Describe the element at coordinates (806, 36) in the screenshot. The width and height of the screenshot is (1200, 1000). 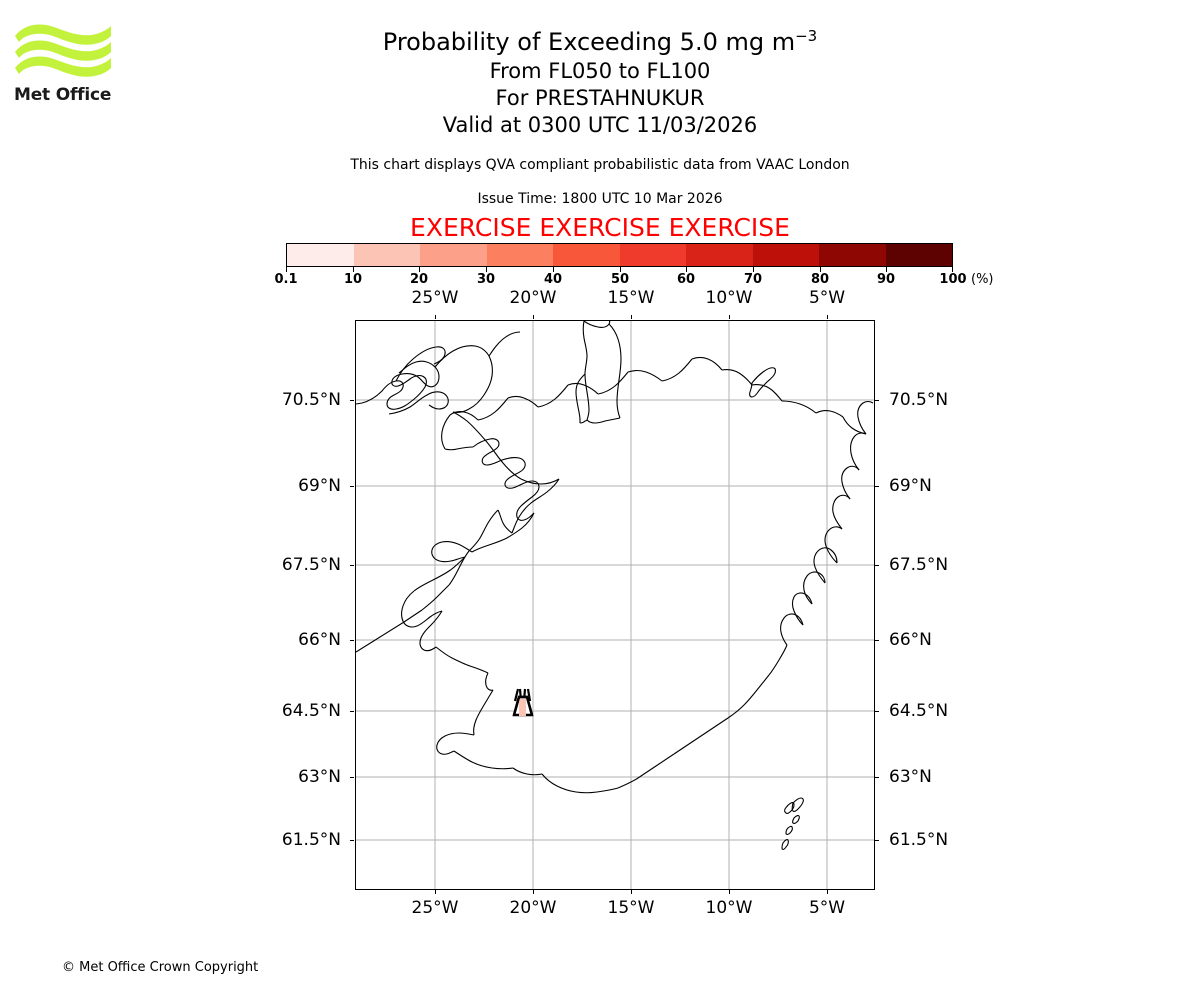
I see `title-exponent: −3` at that location.